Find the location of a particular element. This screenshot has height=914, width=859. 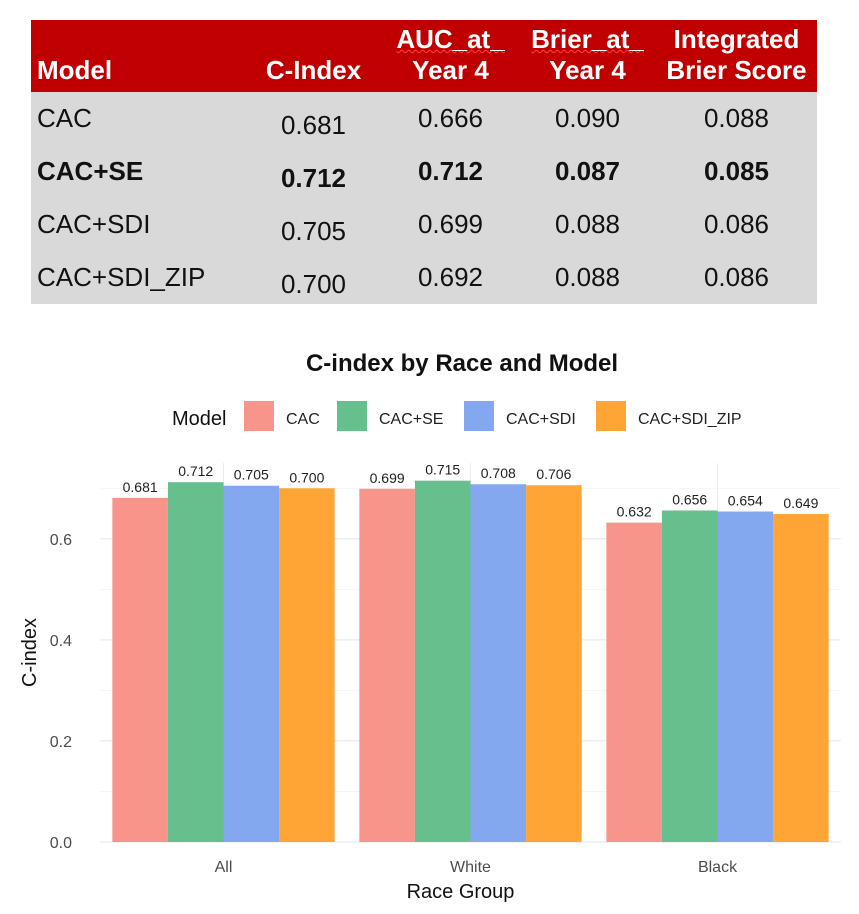

cell-model: CAC+SE is located at coordinates (138, 171).